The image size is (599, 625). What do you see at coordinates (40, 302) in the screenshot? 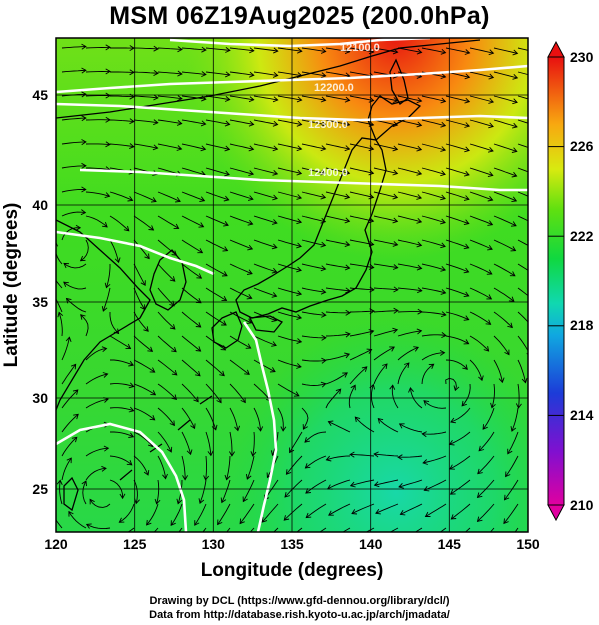
I see `y-tick-label: 35` at bounding box center [40, 302].